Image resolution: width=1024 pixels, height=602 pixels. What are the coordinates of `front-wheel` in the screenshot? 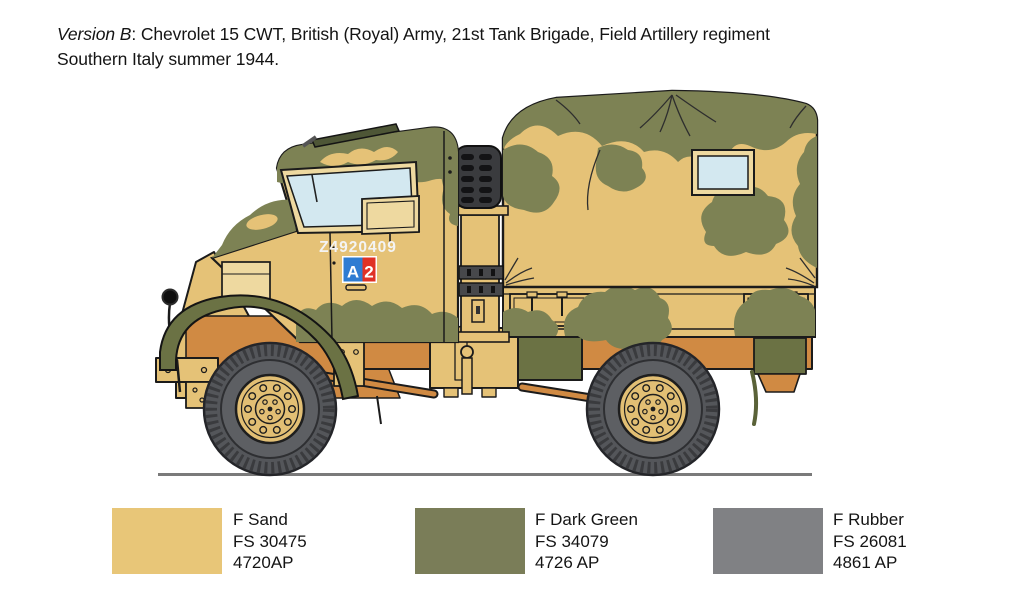 It's located at (270, 409).